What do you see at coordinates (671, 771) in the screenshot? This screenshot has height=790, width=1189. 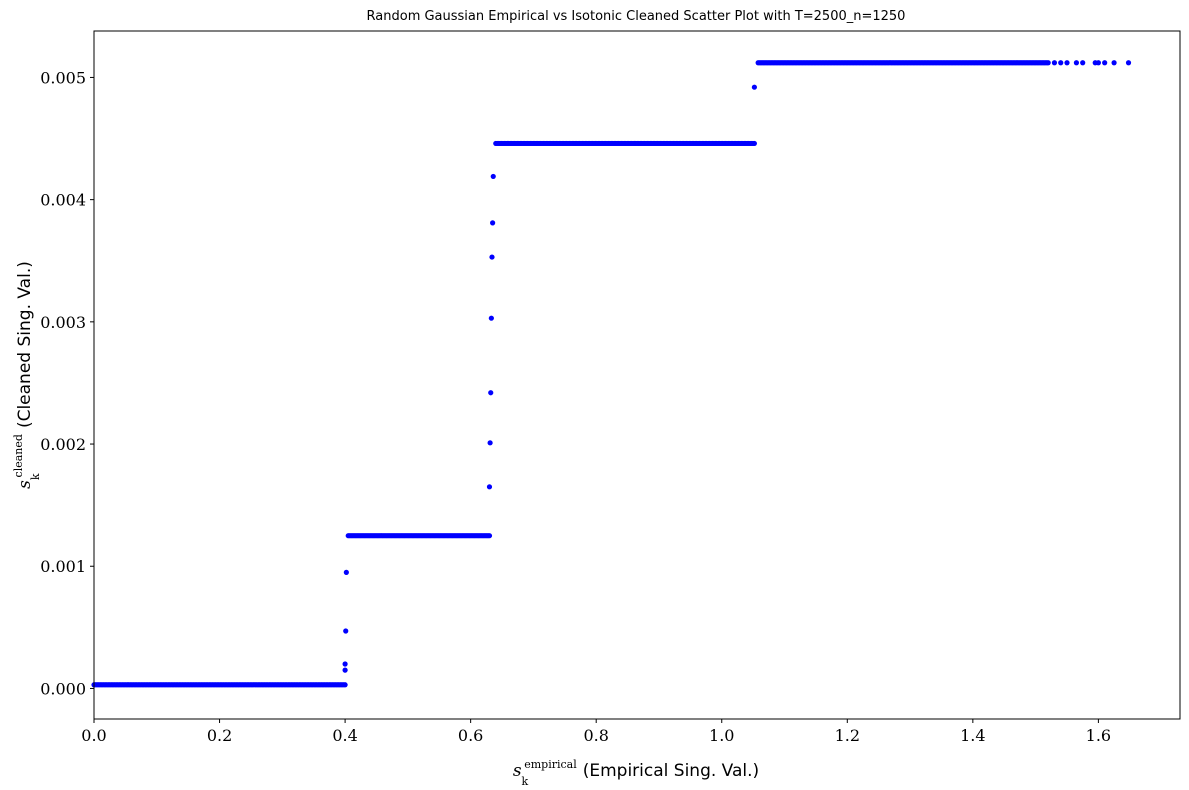 I see `x-axis-text: (Empirical Sing. Val.)` at bounding box center [671, 771].